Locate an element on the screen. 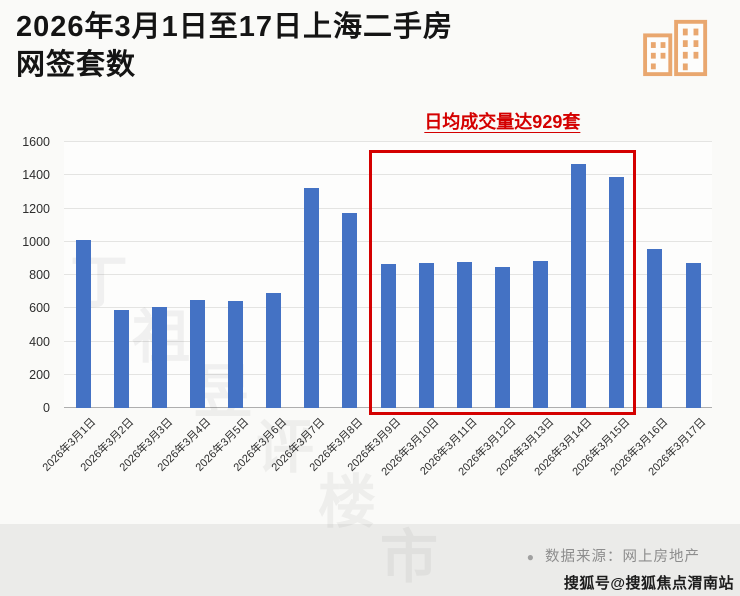 This screenshot has height=596, width=740. bar-2026年3月17日 is located at coordinates (693, 335).